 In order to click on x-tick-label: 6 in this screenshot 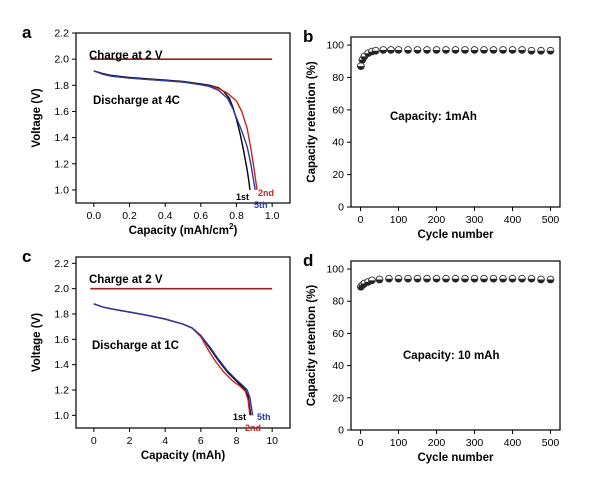, I will do `click(201, 441)`.